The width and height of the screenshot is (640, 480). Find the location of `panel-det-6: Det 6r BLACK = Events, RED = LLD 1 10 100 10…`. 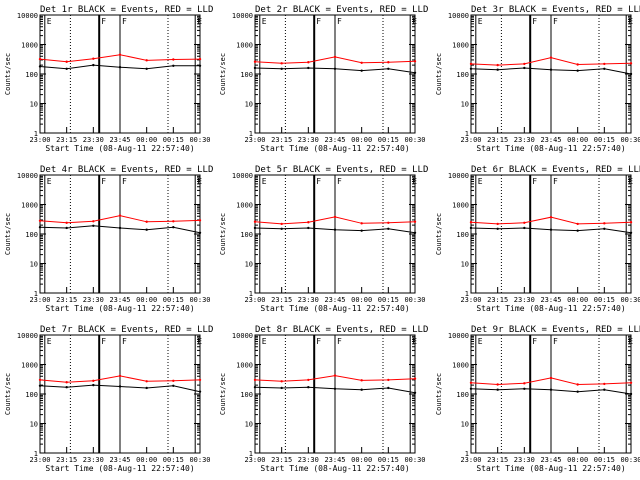

panel-det-6: Det 6r BLACK = Events, RED = LLD 1 10 100 10… is located at coordinates (537, 239).